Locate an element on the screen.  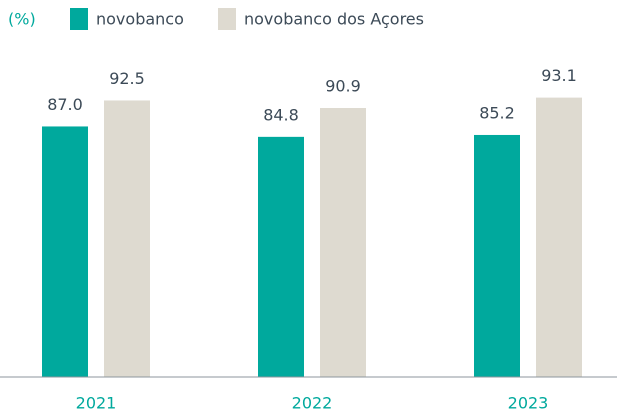
value-label: 87.0 is located at coordinates (65, 104).